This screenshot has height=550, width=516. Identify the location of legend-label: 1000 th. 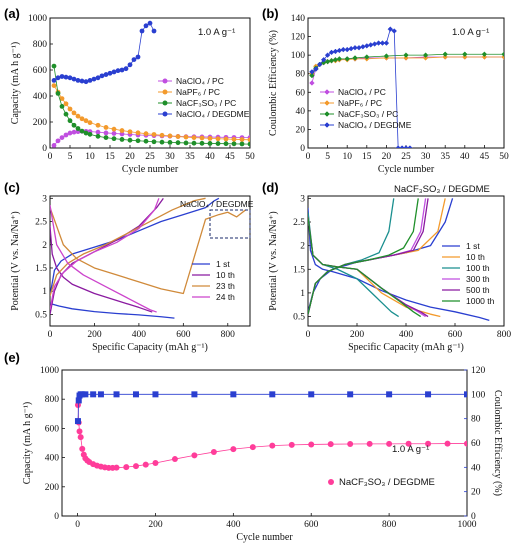
(480, 301).